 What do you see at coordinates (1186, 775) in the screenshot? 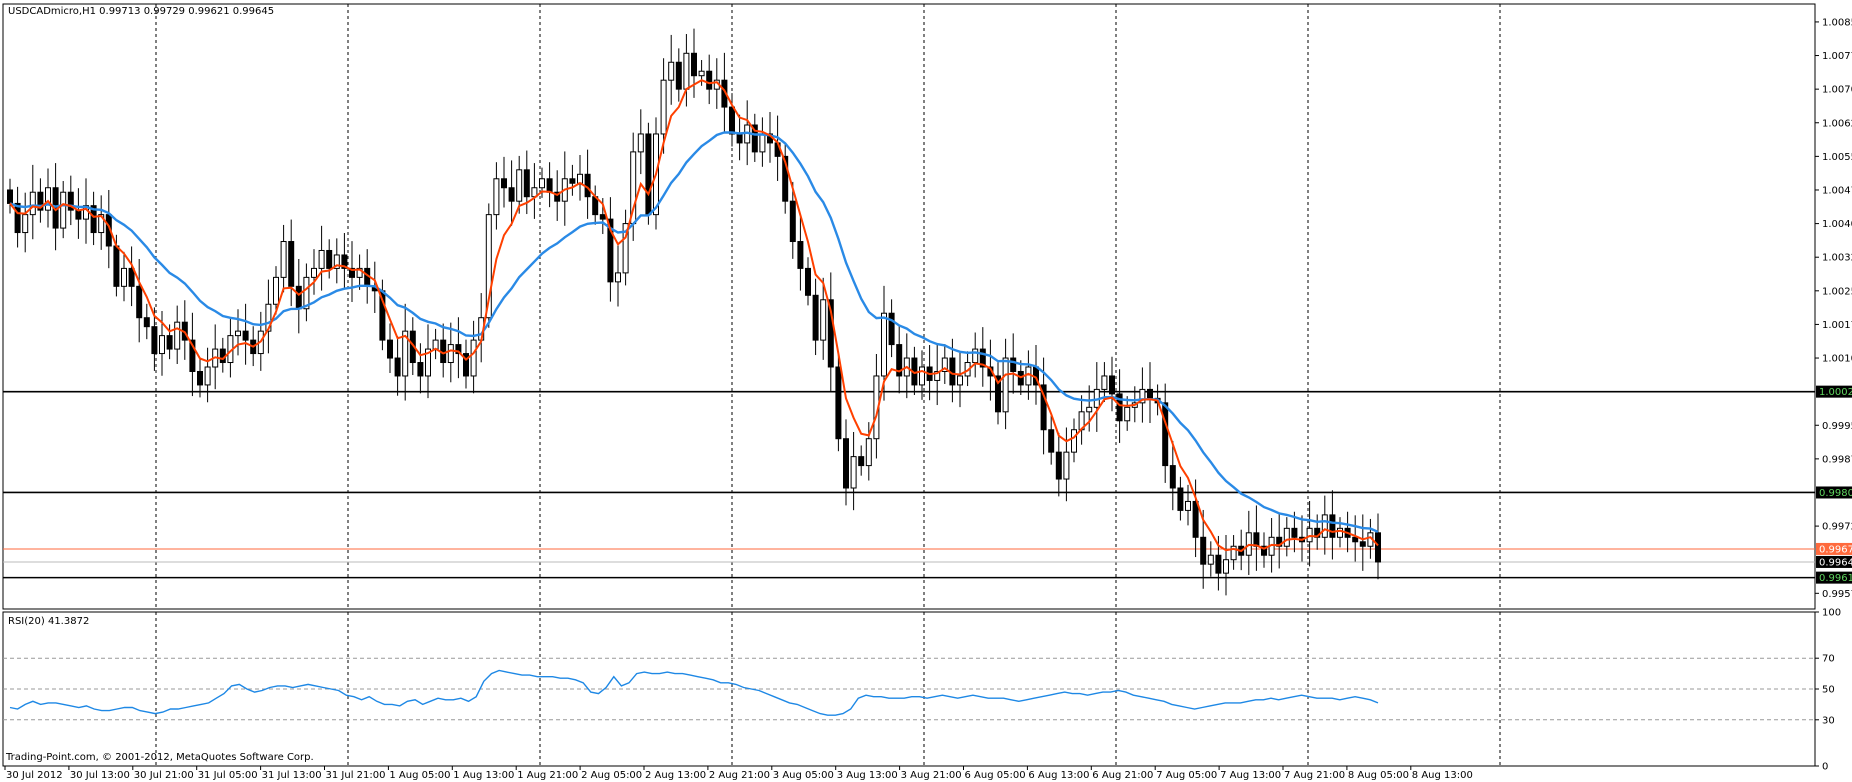
I see `time-tick-label: 7 Aug 05:00` at bounding box center [1186, 775].